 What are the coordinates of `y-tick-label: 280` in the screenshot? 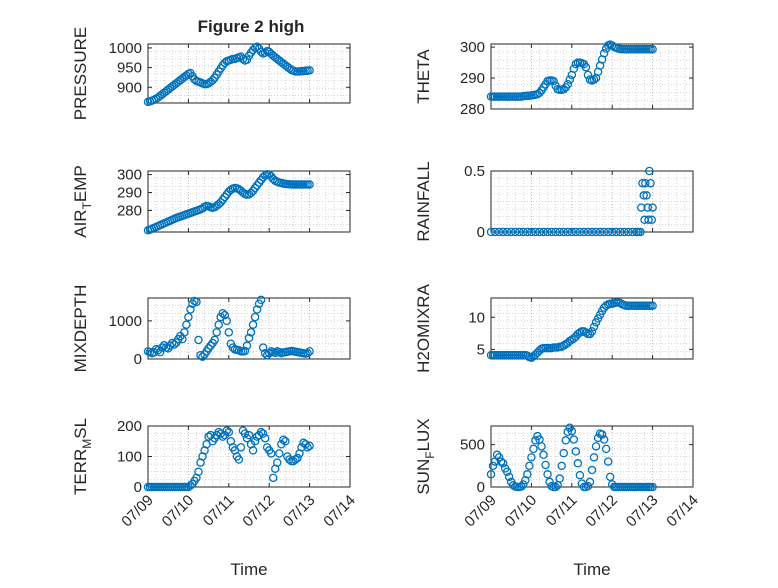 It's located at (472, 109).